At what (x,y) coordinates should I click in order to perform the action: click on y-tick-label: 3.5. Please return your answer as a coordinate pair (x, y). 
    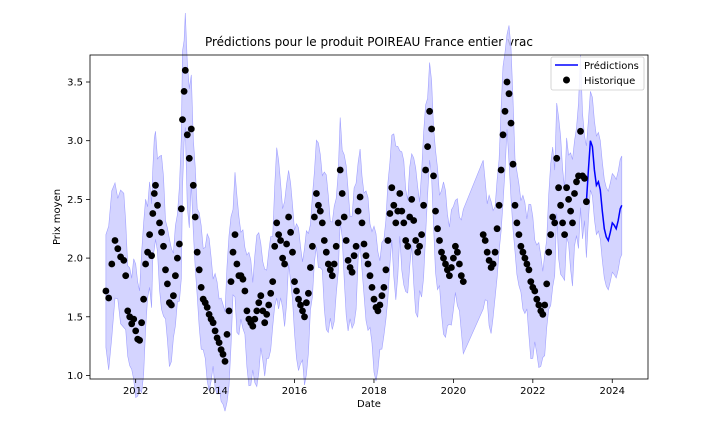
    Looking at the image, I should click on (75, 83).